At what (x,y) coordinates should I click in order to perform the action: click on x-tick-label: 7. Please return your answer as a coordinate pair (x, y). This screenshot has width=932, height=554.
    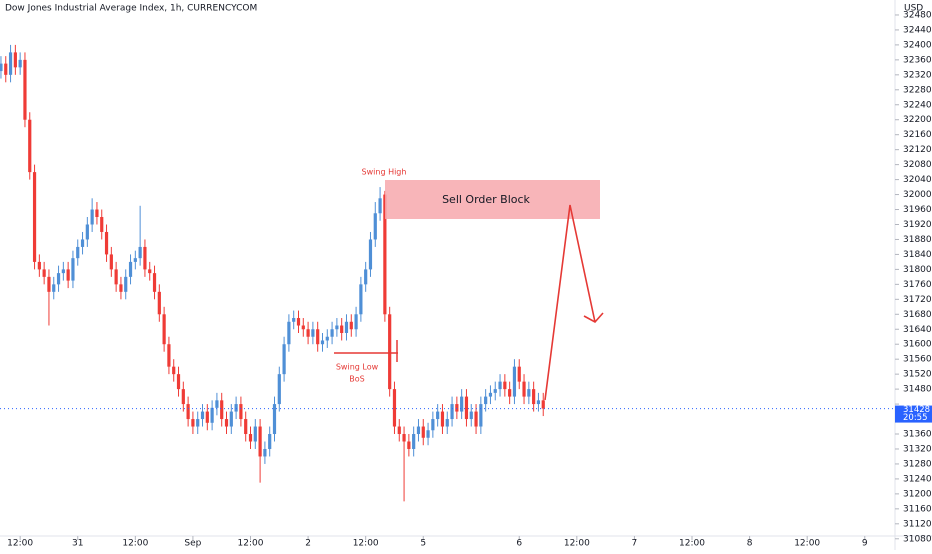
    Looking at the image, I should click on (635, 544).